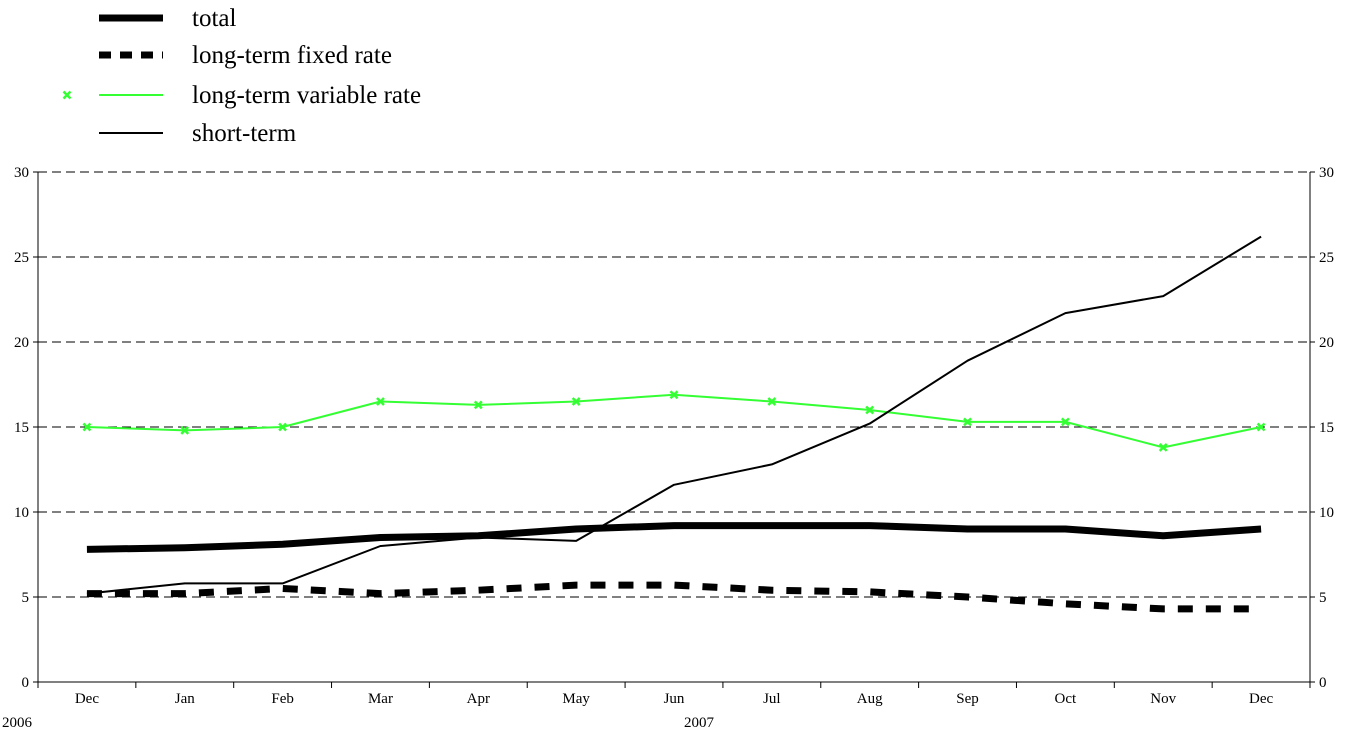 This screenshot has width=1358, height=733. I want to click on legend-label-long-term-variable-rate: long-term variable rate, so click(306, 95).